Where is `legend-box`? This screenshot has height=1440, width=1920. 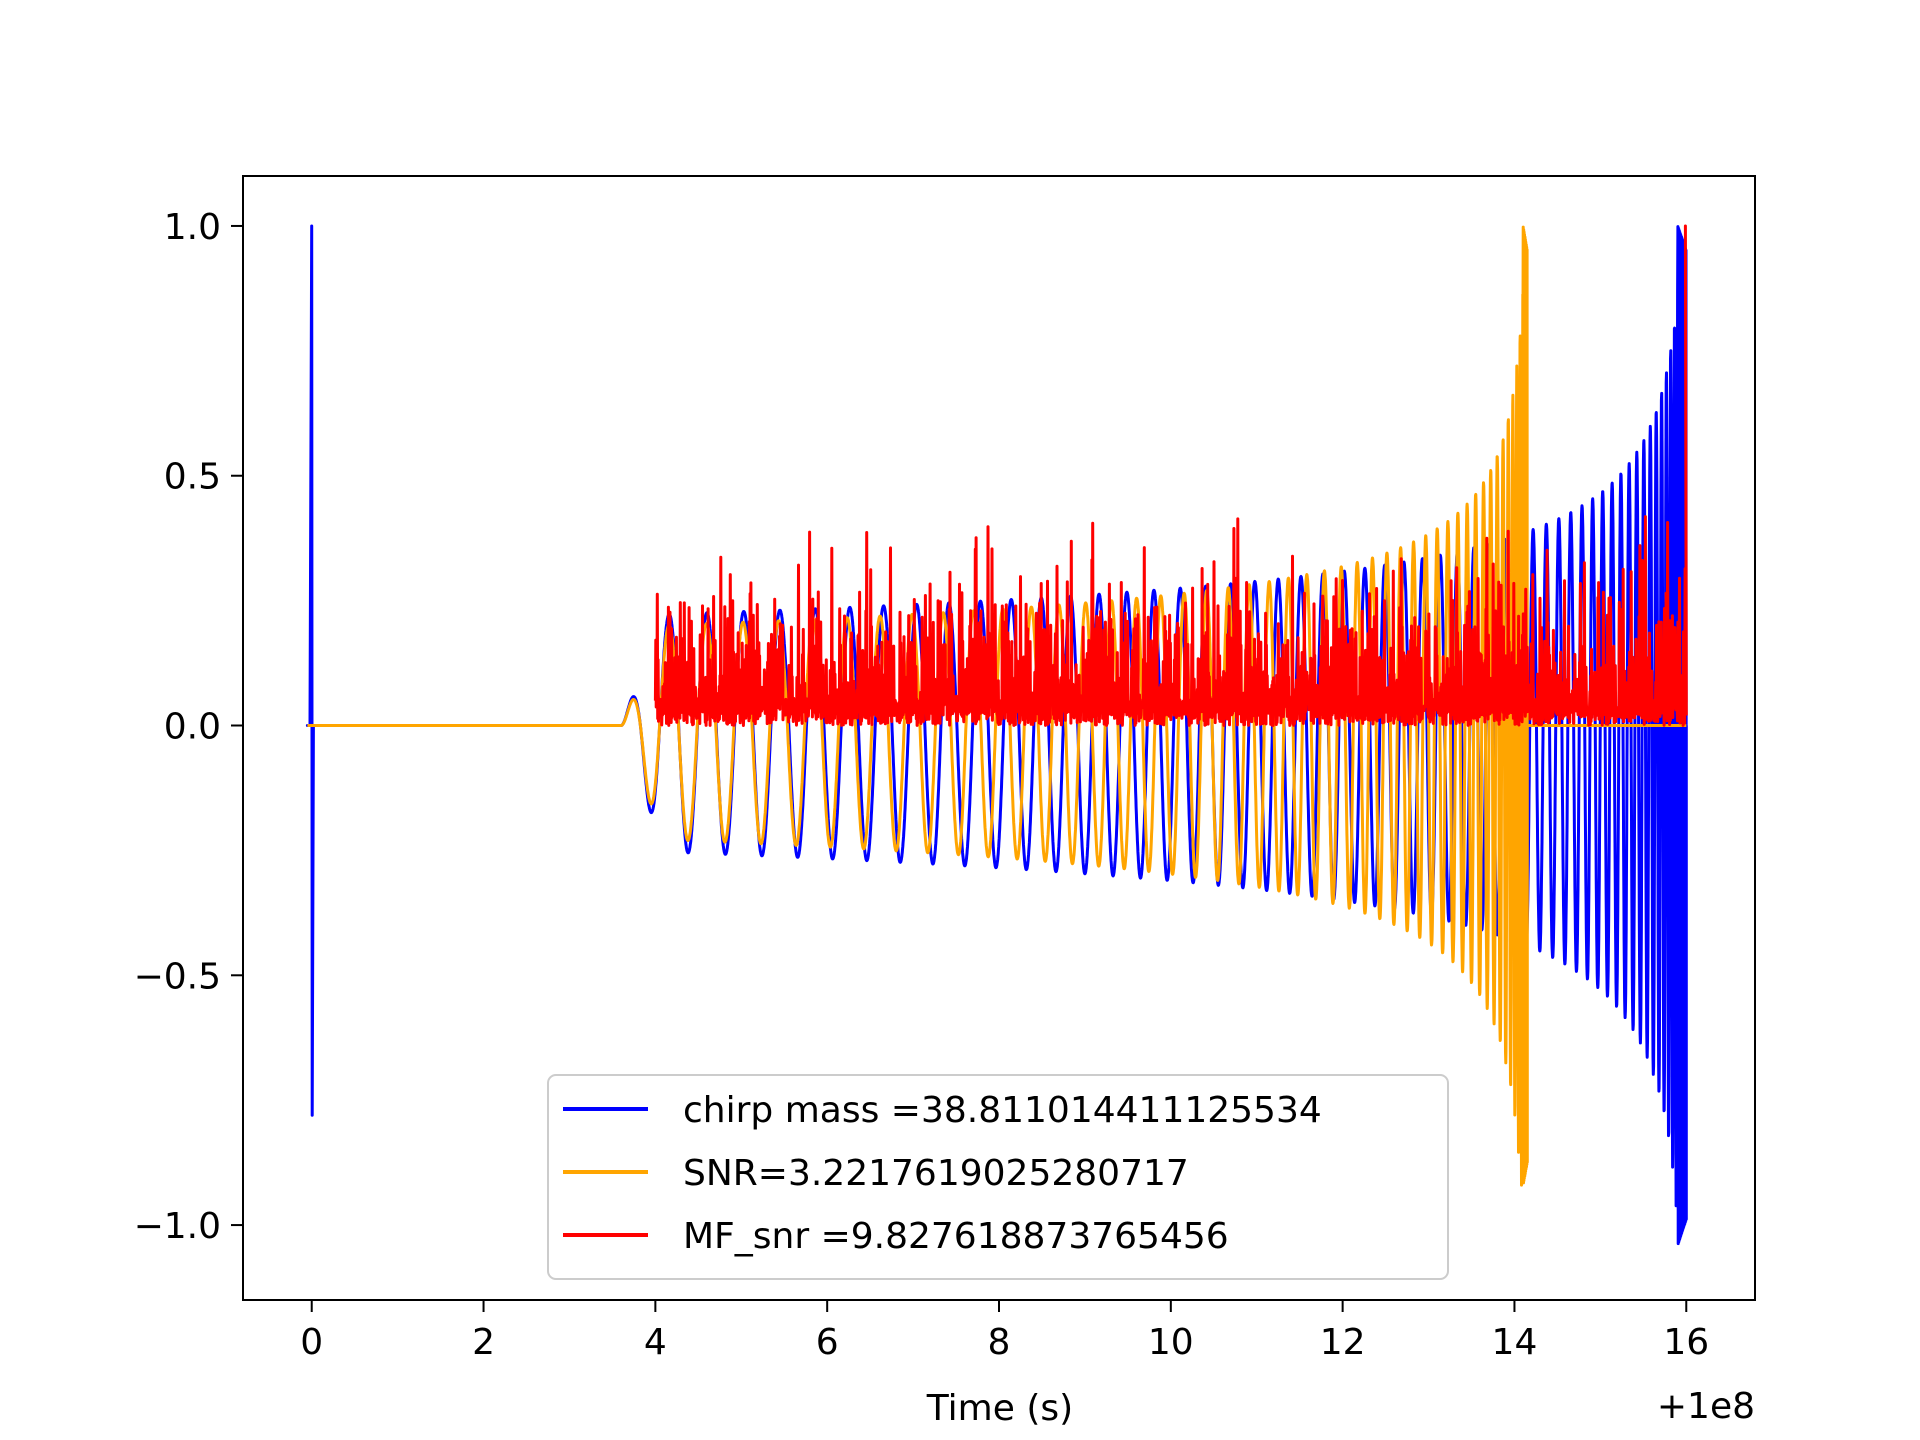
legend-box is located at coordinates (998, 1177).